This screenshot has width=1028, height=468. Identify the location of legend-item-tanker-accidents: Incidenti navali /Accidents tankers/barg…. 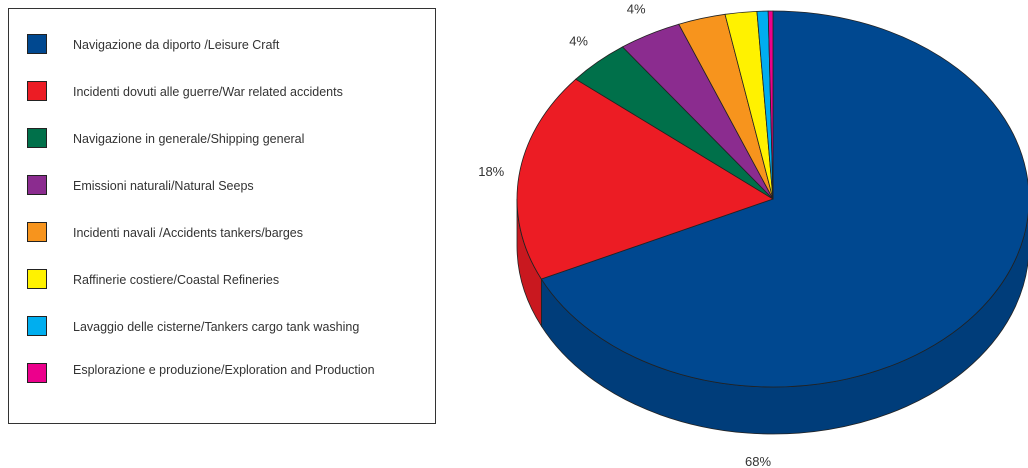
(227, 237).